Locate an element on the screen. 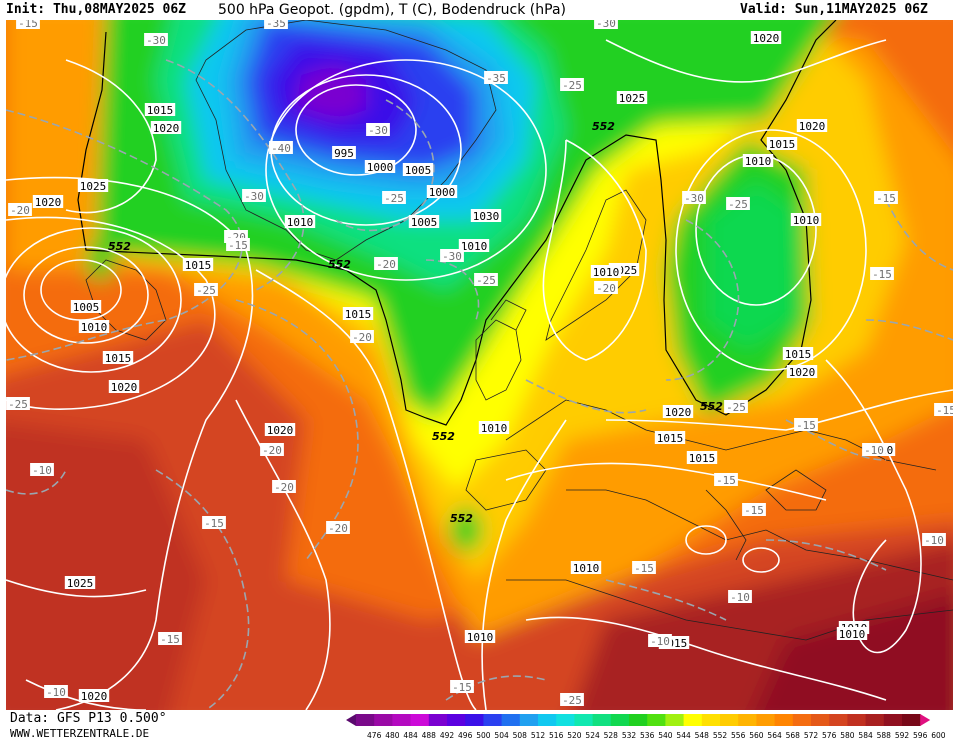 The image size is (959, 741). temperature-label: -25 is located at coordinates (572, 700).